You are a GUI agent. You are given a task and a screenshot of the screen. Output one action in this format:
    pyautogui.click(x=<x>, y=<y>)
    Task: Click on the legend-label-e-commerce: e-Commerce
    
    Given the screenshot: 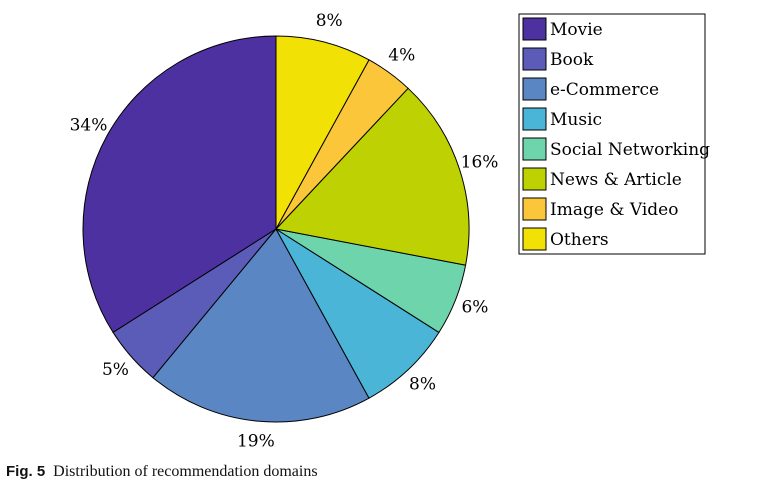 What is the action you would take?
    pyautogui.click(x=604, y=90)
    